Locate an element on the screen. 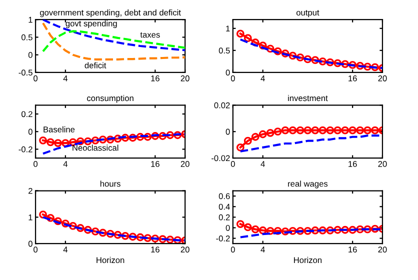 This screenshot has width=418, height=280. y-tick-label: 0.4 is located at coordinates (224, 207).